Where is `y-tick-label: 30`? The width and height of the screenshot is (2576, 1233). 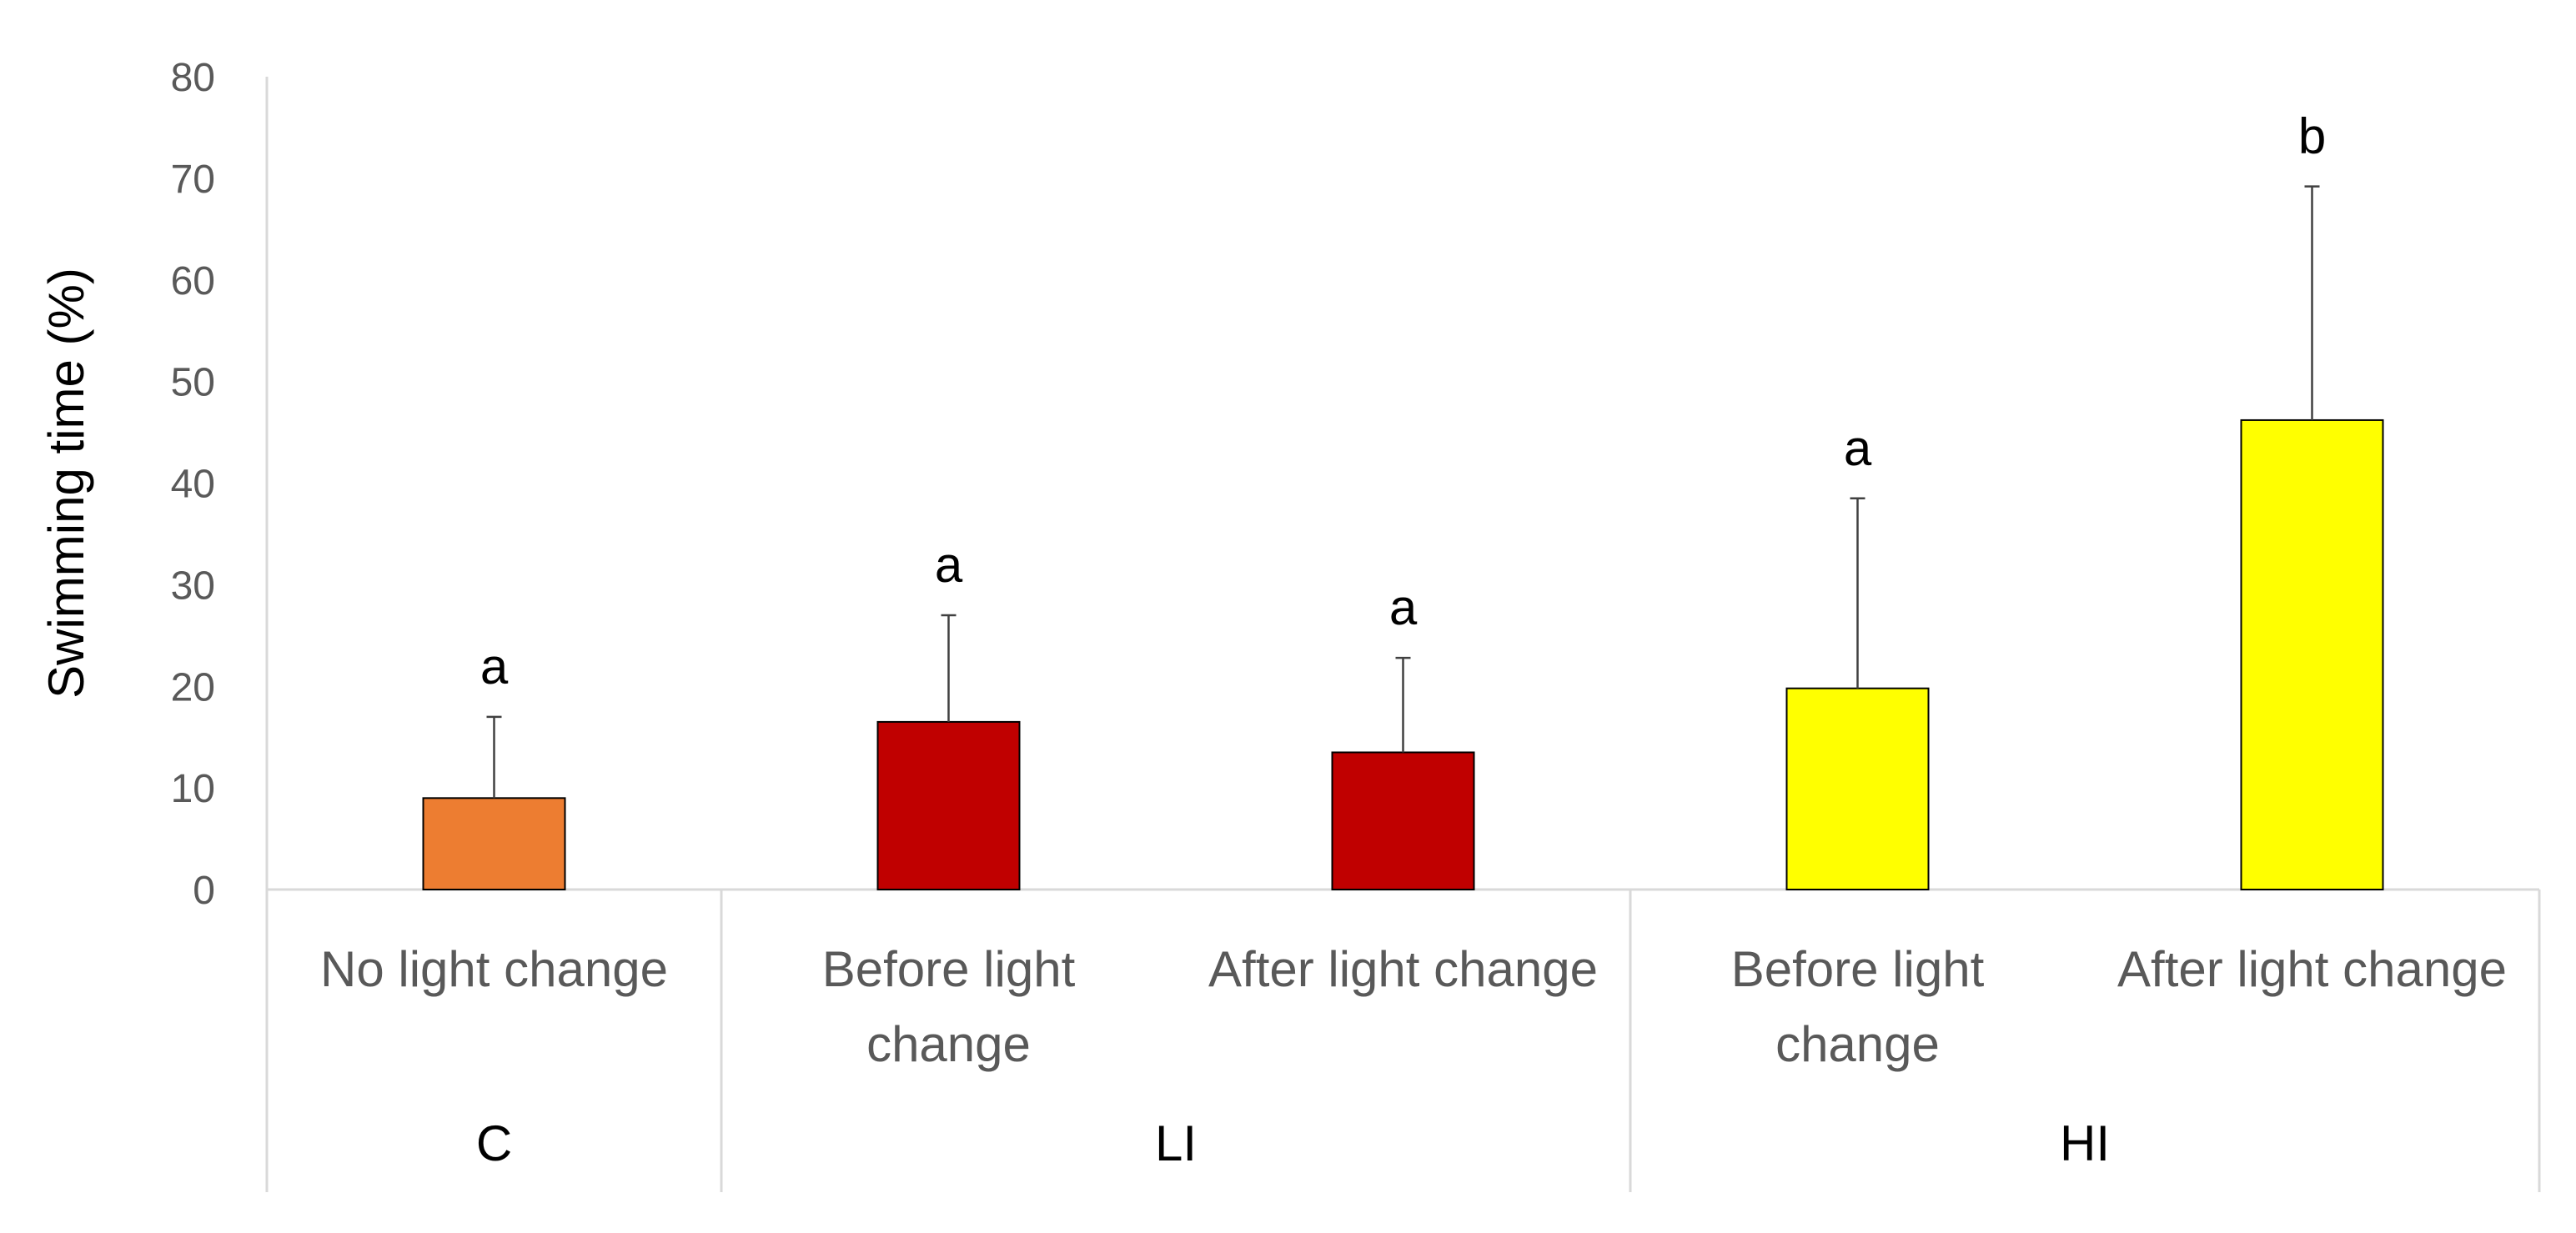
y-tick-label: 30 is located at coordinates (193, 586).